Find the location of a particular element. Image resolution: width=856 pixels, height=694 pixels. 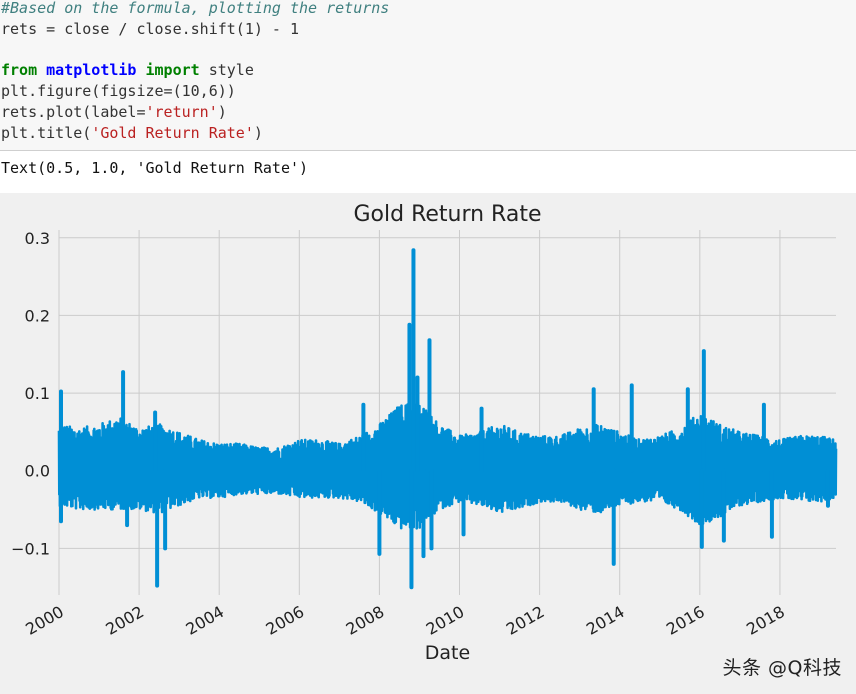

code-token: plt.figure(figsize=(10,6)) is located at coordinates (118, 91).